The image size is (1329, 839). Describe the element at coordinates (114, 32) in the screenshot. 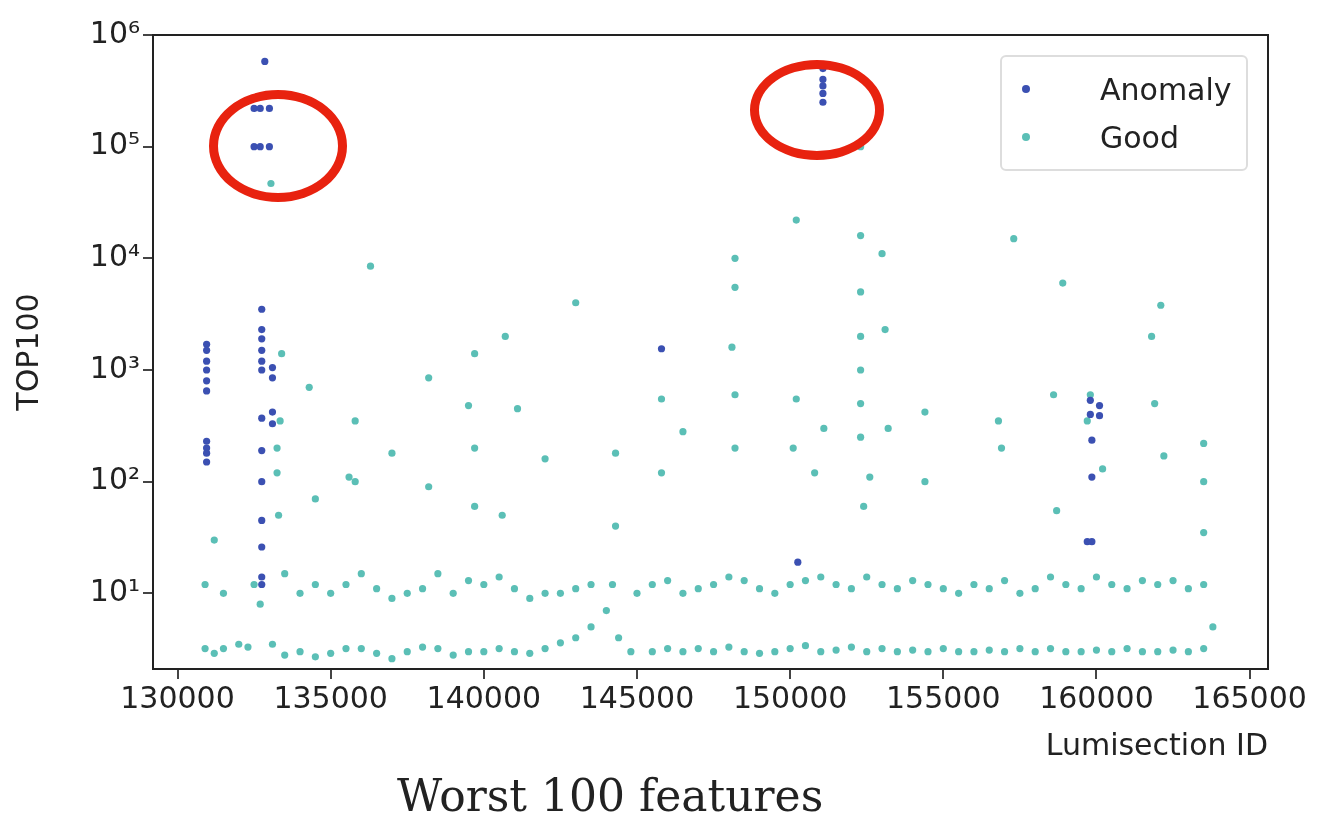

I see `y-tick-label: 10⁶` at that location.